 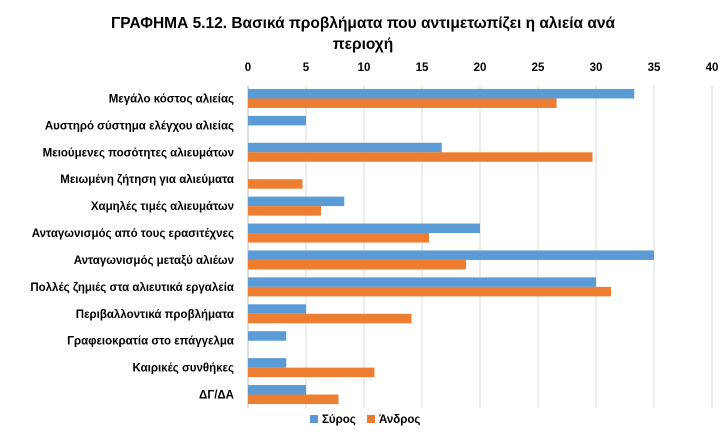 What do you see at coordinates (138, 153) in the screenshot?
I see `category-label: Μειούμενες ποσότητες αλιευμάτων` at bounding box center [138, 153].